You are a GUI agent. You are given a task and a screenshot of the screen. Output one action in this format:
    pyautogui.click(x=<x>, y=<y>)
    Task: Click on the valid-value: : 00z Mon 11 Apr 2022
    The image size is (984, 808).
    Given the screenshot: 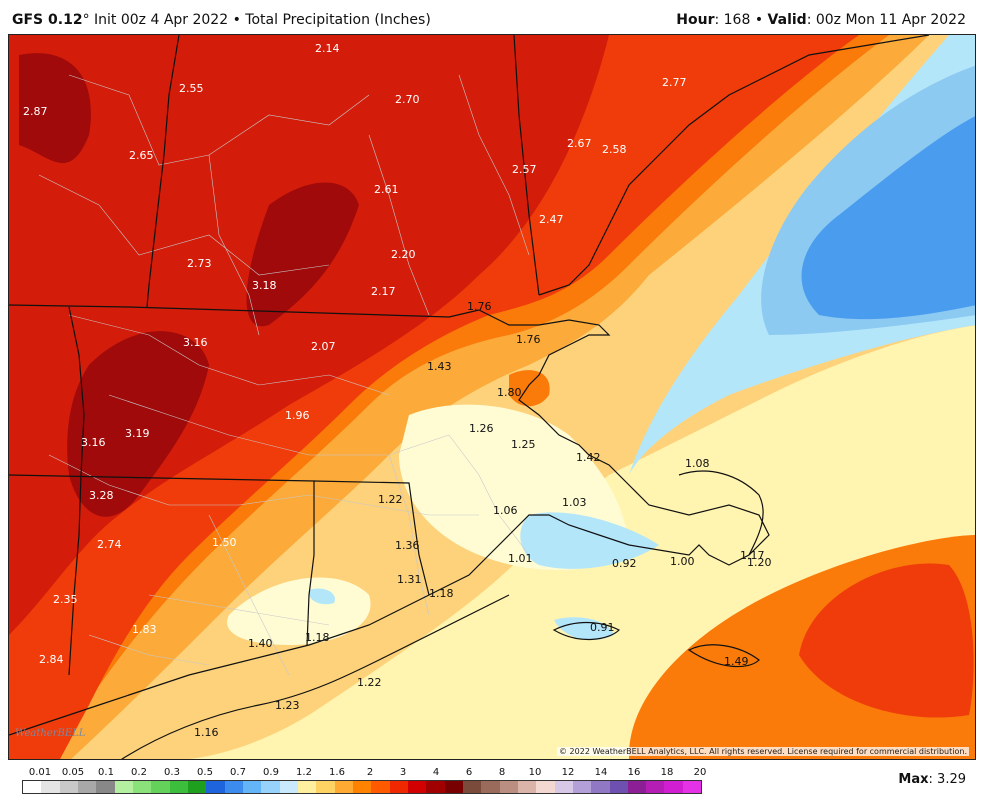 What is the action you would take?
    pyautogui.click(x=886, y=20)
    